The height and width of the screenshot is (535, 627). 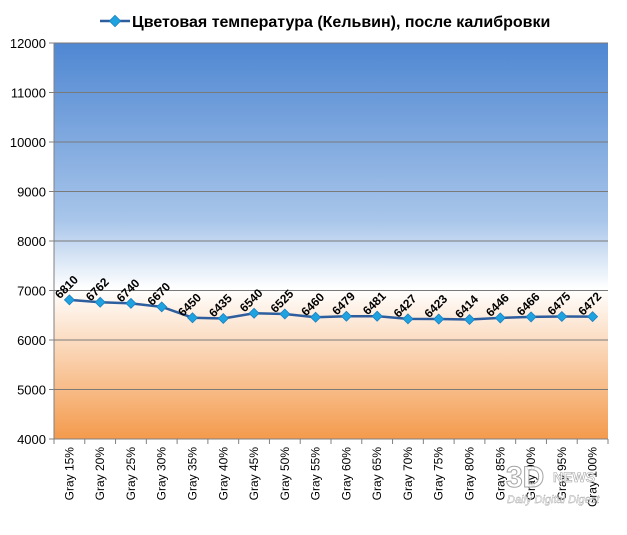 I want to click on watermark-logo: 3D NEWS Daily Digital Digest, so click(x=553, y=484).